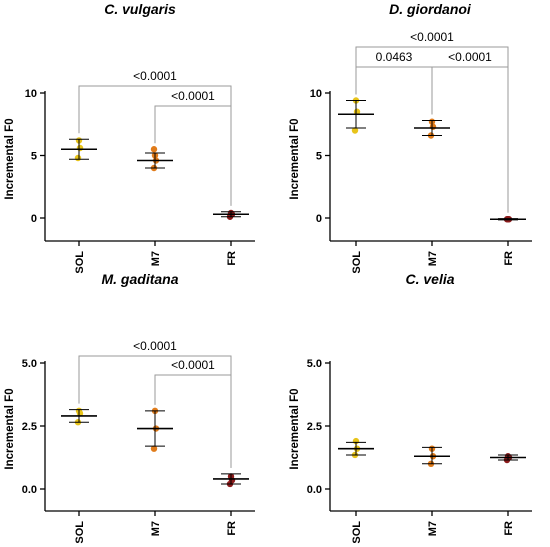  Describe the element at coordinates (430, 9) in the screenshot. I see `chart-title: D. giordanoi` at that location.